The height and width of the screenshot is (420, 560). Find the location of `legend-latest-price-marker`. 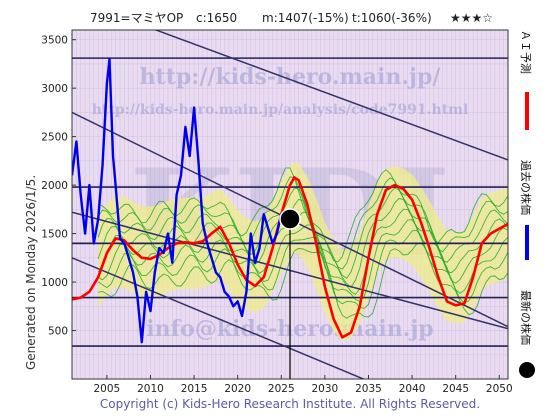

legend-latest-price-marker is located at coordinates (527, 370).